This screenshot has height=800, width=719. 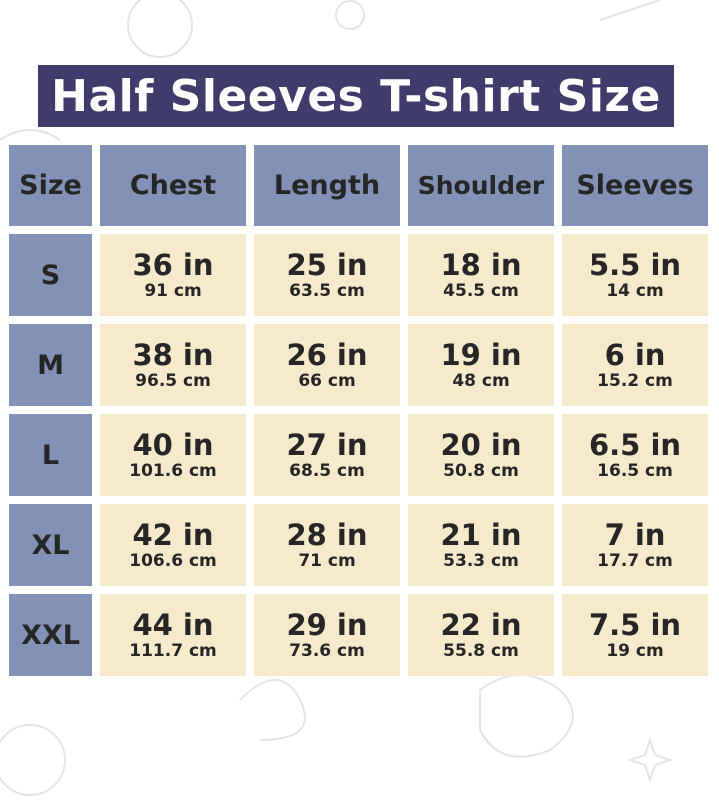 What do you see at coordinates (481, 651) in the screenshot?
I see `value-cm: 55.8 cm` at bounding box center [481, 651].